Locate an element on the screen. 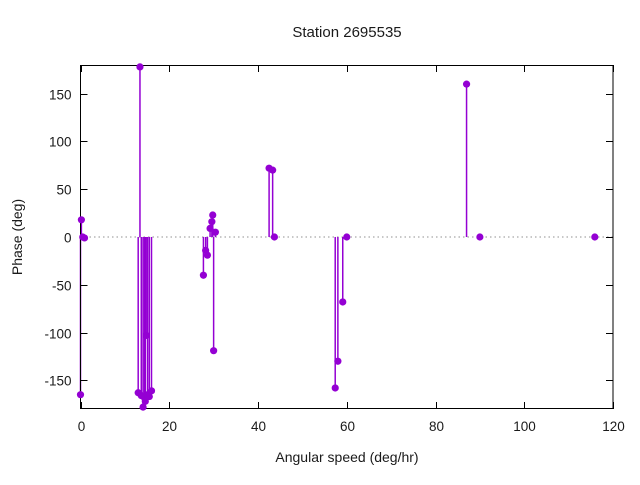 This screenshot has height=485, width=640. y-tick-label: 150 is located at coordinates (60, 95).